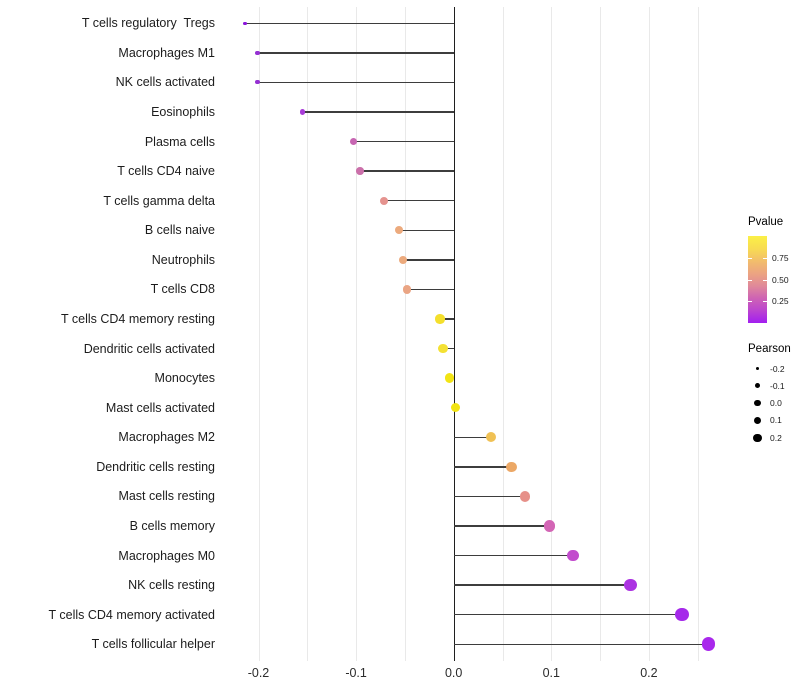  I want to click on x-axis-tick-label: -0.2, so click(258, 673).